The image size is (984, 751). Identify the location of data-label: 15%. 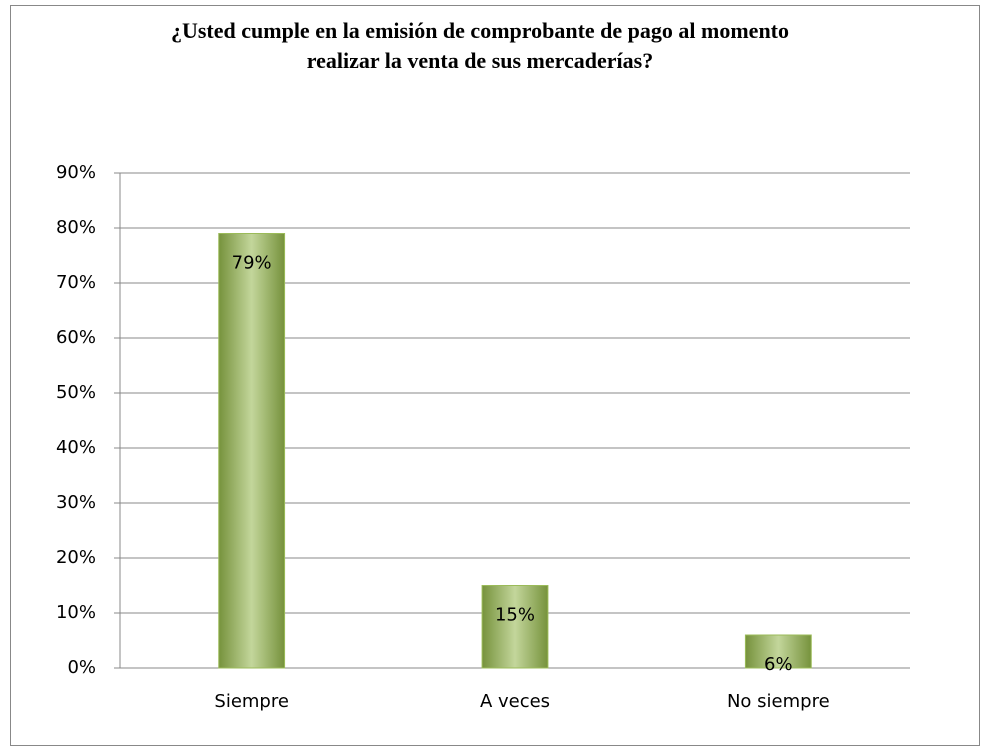
(515, 615).